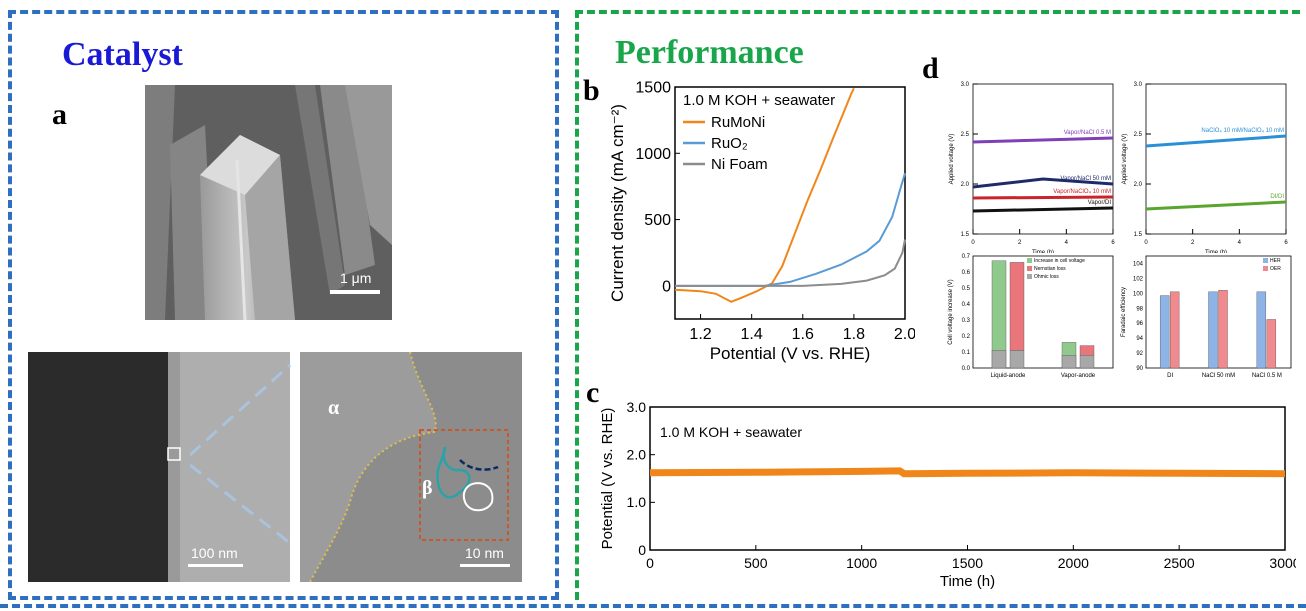 The height and width of the screenshot is (611, 1306). What do you see at coordinates (709, 52) in the screenshot?
I see `performance-title: Performance` at bounding box center [709, 52].